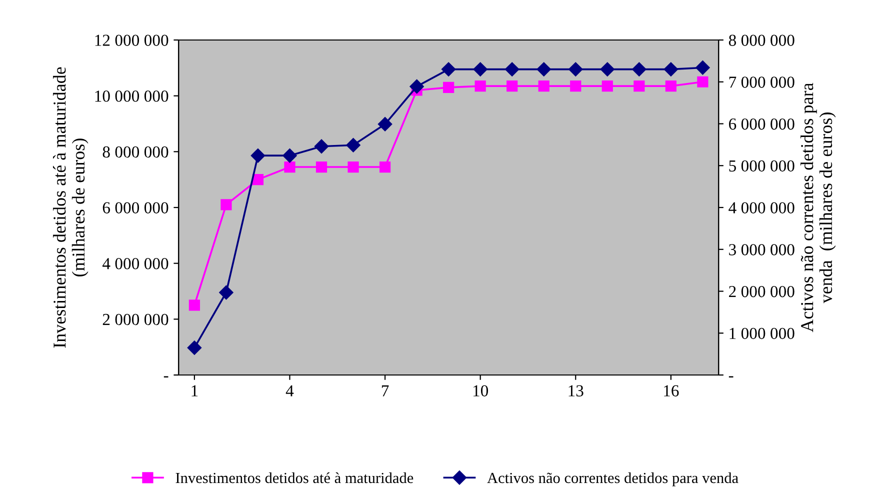  What do you see at coordinates (131, 96) in the screenshot?
I see `y-tick-label: 10 000 000` at bounding box center [131, 96].